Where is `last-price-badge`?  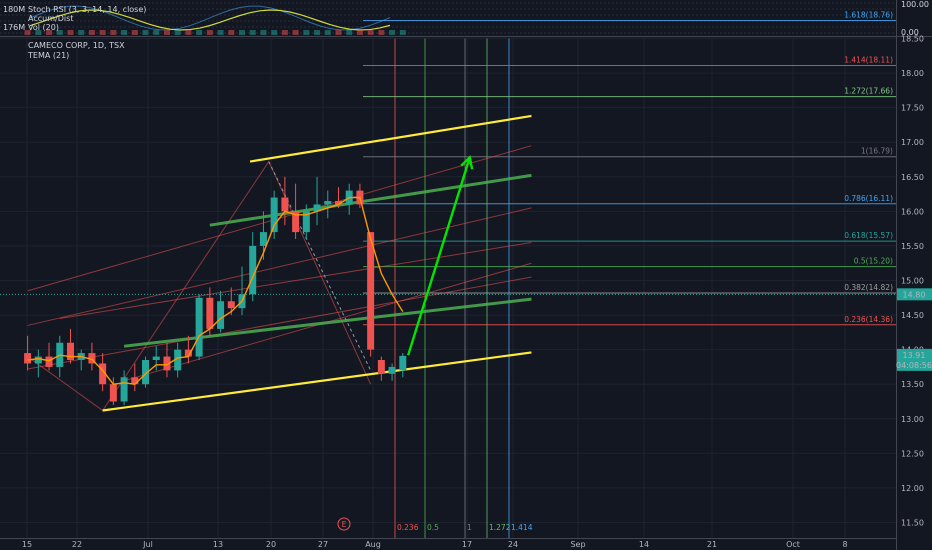 last-price-badge is located at coordinates (914, 359).